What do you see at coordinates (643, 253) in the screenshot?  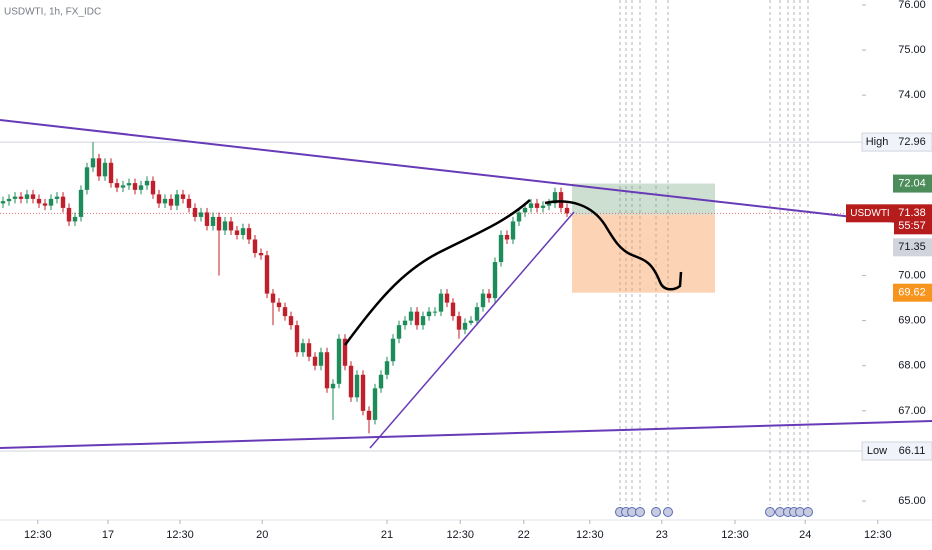 I see `stop-zone` at bounding box center [643, 253].